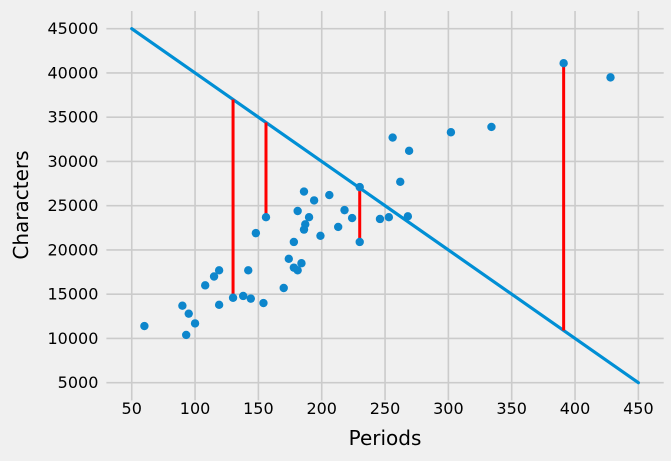 Image resolution: width=671 pixels, height=461 pixels. Describe the element at coordinates (72, 338) in the screenshot. I see `y-tick-label: 10000` at that location.